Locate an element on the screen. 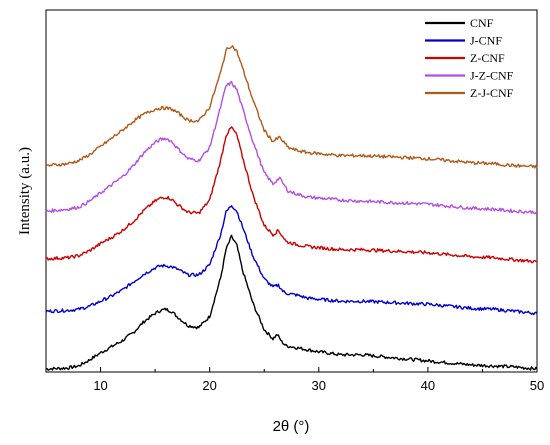  x-tick-label-10: 10 is located at coordinates (100, 385).